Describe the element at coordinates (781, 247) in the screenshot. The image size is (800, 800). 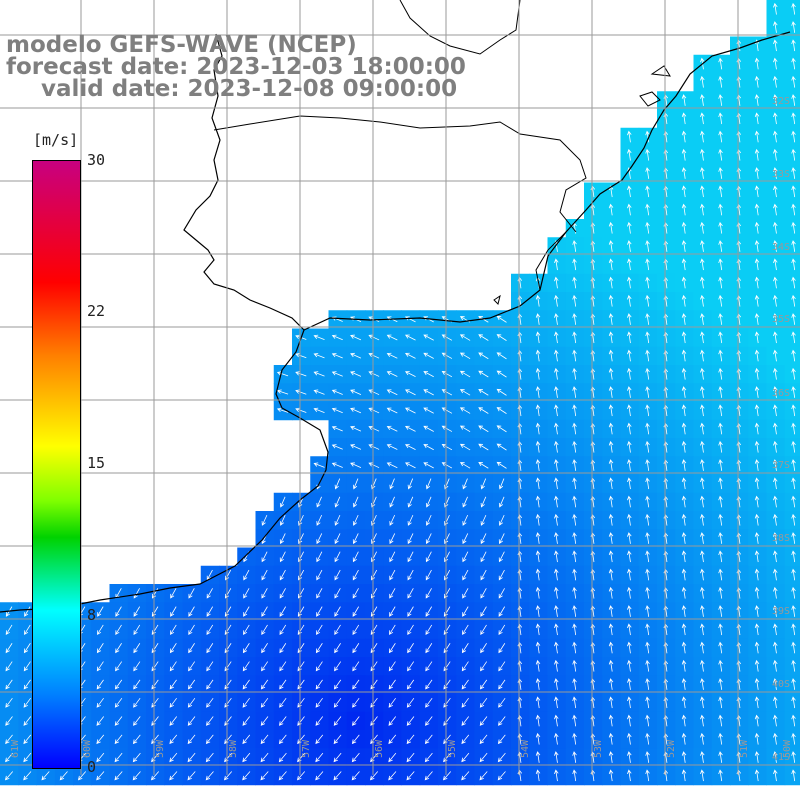
I see `lat-label: 34S` at that location.